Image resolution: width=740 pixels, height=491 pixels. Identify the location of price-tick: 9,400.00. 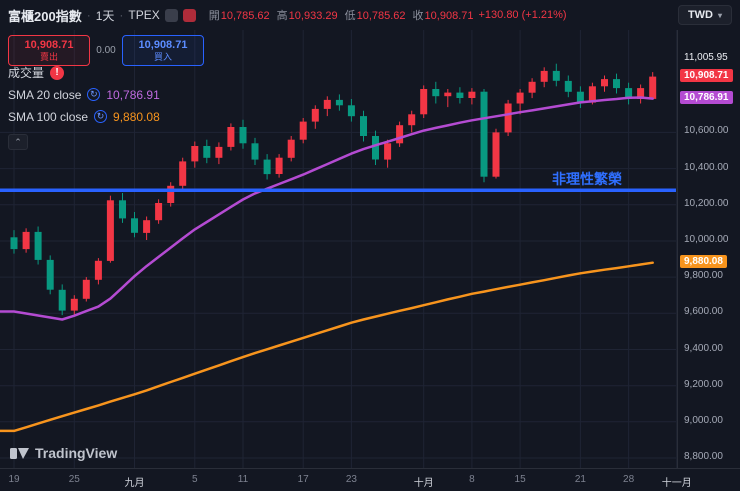
(703, 348).